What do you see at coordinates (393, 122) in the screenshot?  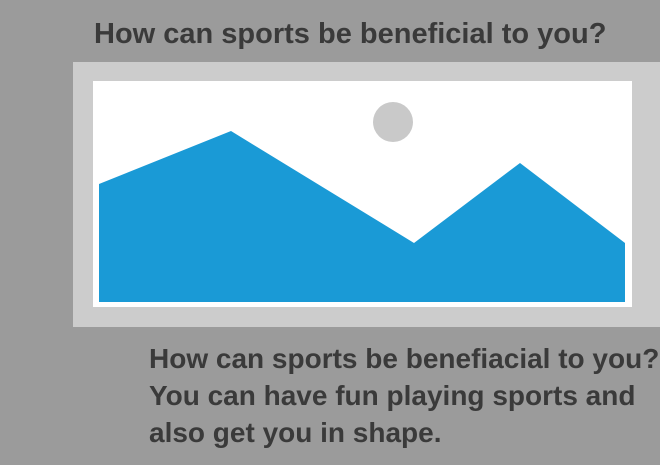 I see `sun-shape` at bounding box center [393, 122].